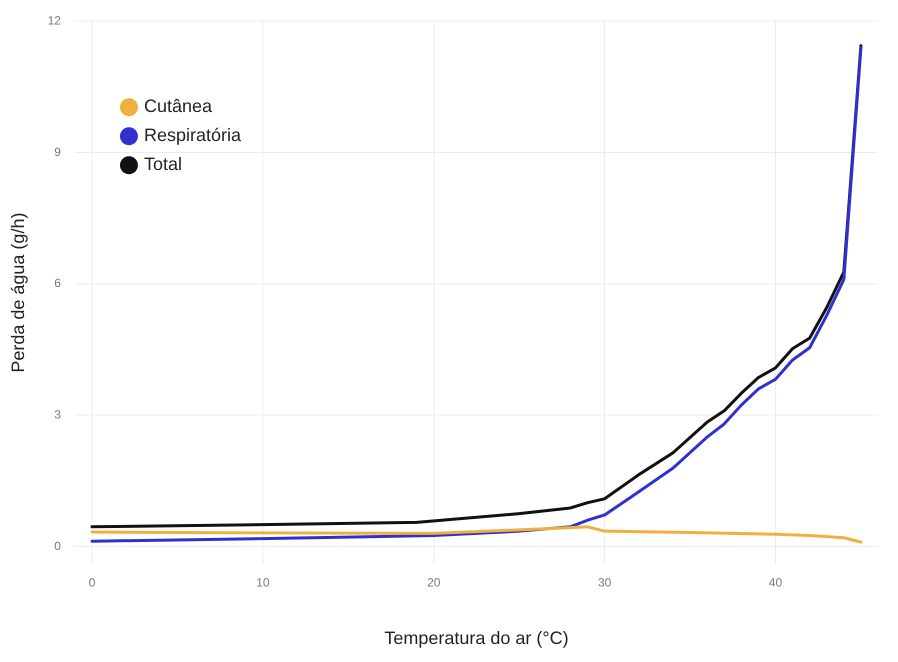 The width and height of the screenshot is (898, 662). What do you see at coordinates (434, 583) in the screenshot?
I see `x-tick-label: 20` at bounding box center [434, 583].